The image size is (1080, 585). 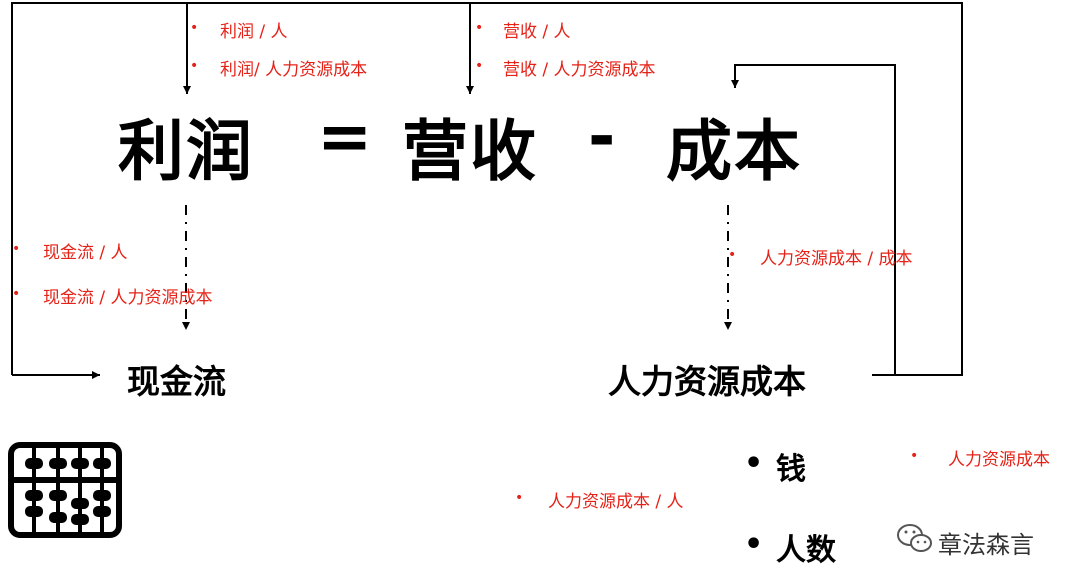 What do you see at coordinates (806, 550) in the screenshot?
I see `component-headcount: 人数` at bounding box center [806, 550].